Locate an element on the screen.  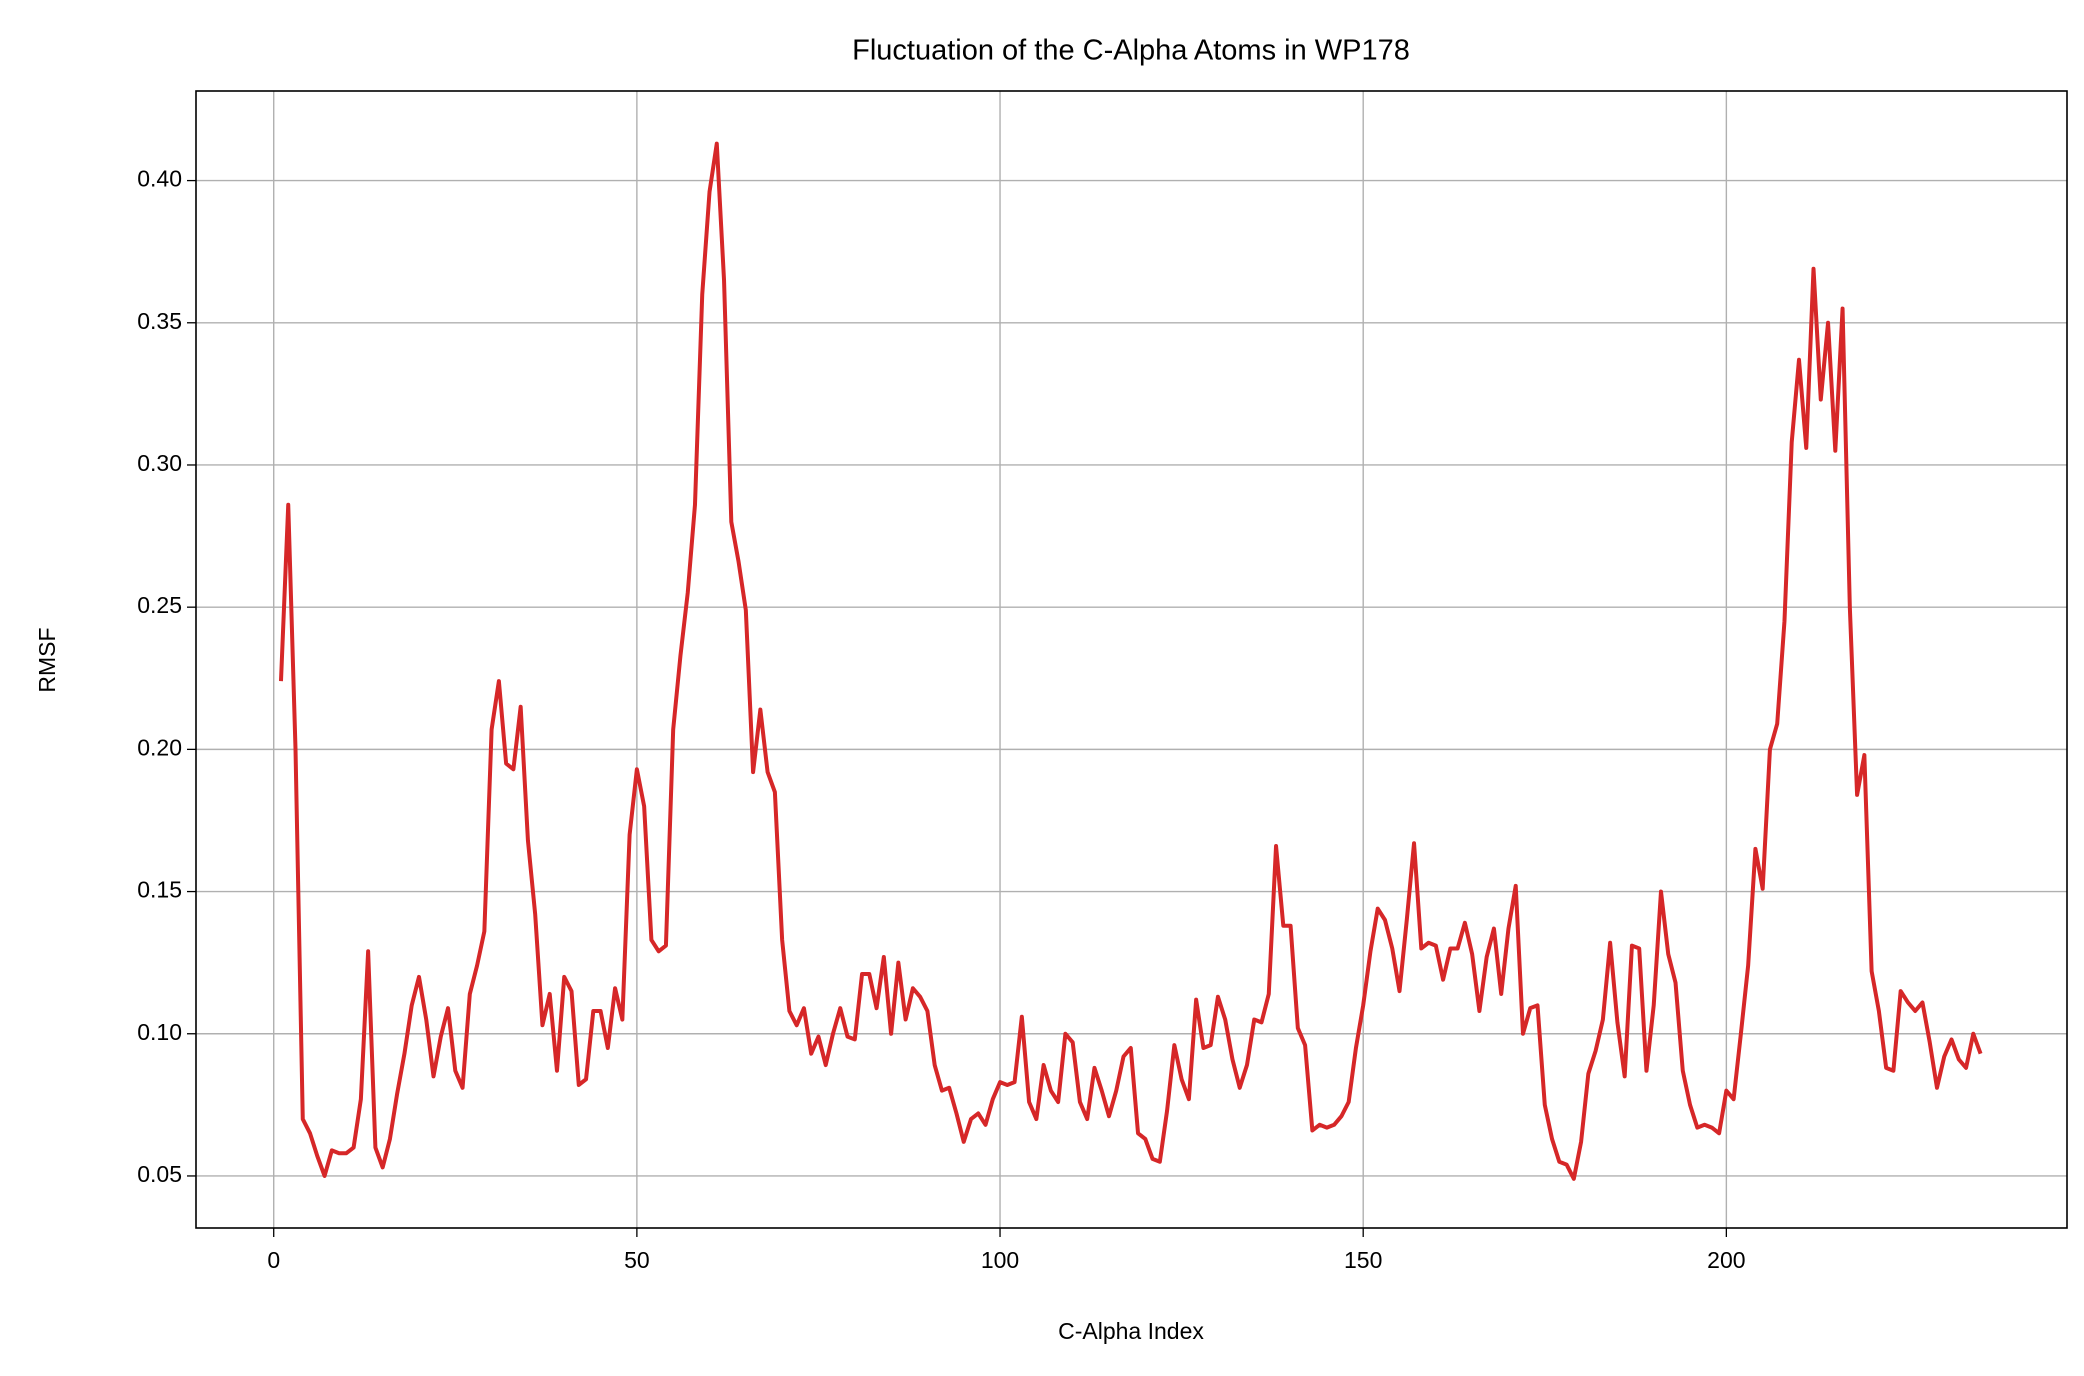
x-tick-label: 200 is located at coordinates (1726, 1260).